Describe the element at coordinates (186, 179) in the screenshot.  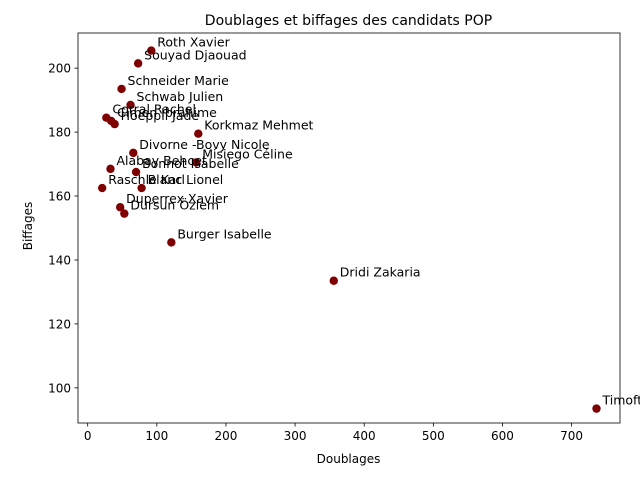
I see `point-label: Blanc Lionel` at that location.